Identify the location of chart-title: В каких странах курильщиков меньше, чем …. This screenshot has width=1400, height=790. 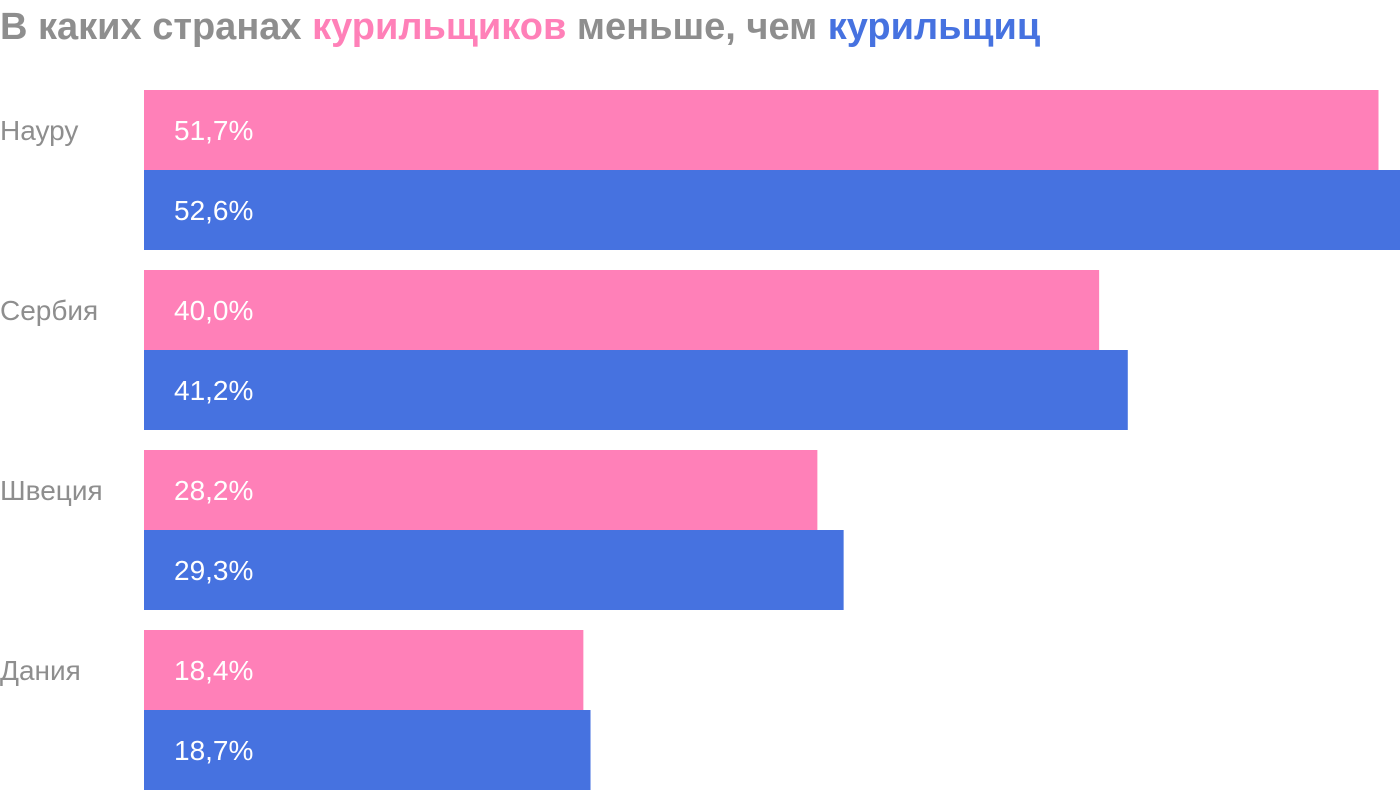
(520, 27).